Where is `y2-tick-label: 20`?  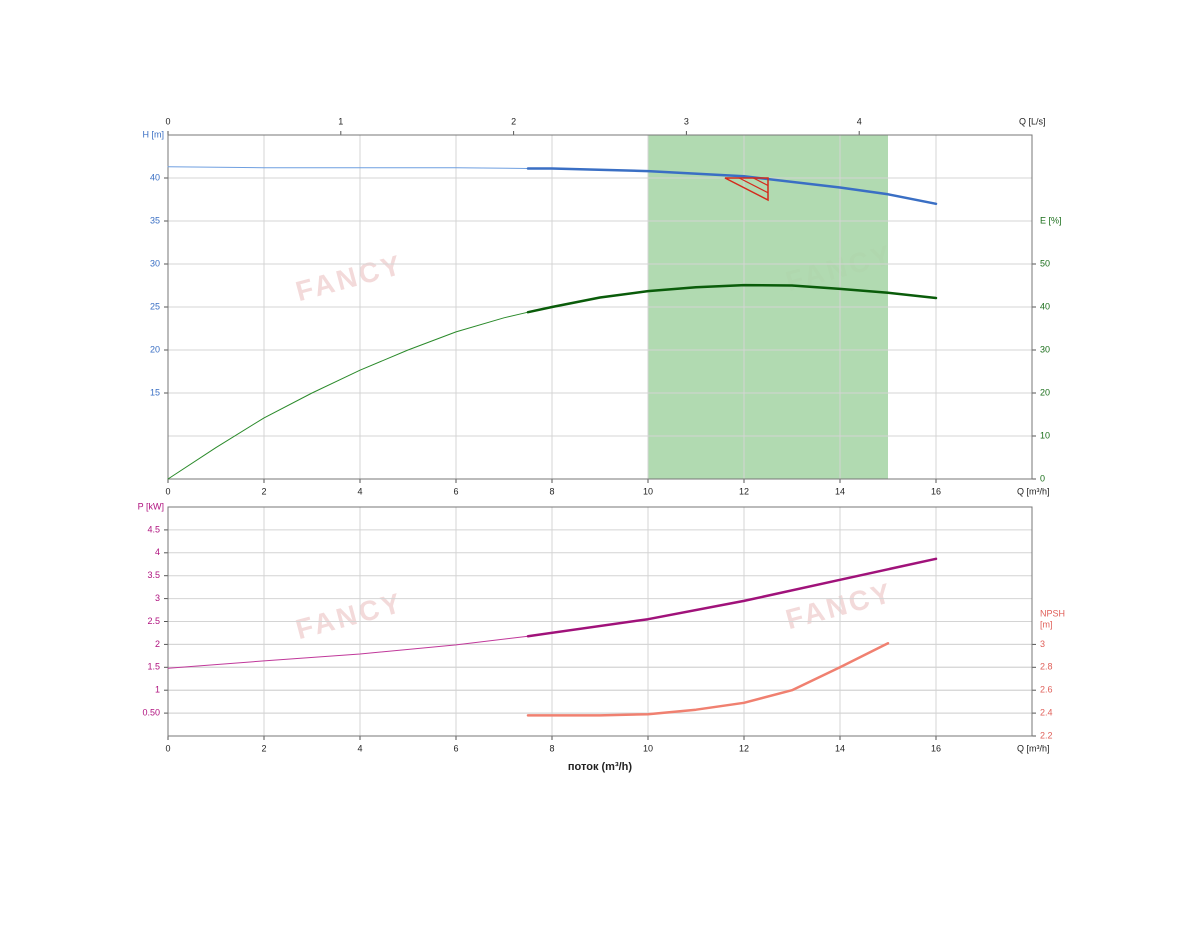 y2-tick-label: 20 is located at coordinates (1045, 392).